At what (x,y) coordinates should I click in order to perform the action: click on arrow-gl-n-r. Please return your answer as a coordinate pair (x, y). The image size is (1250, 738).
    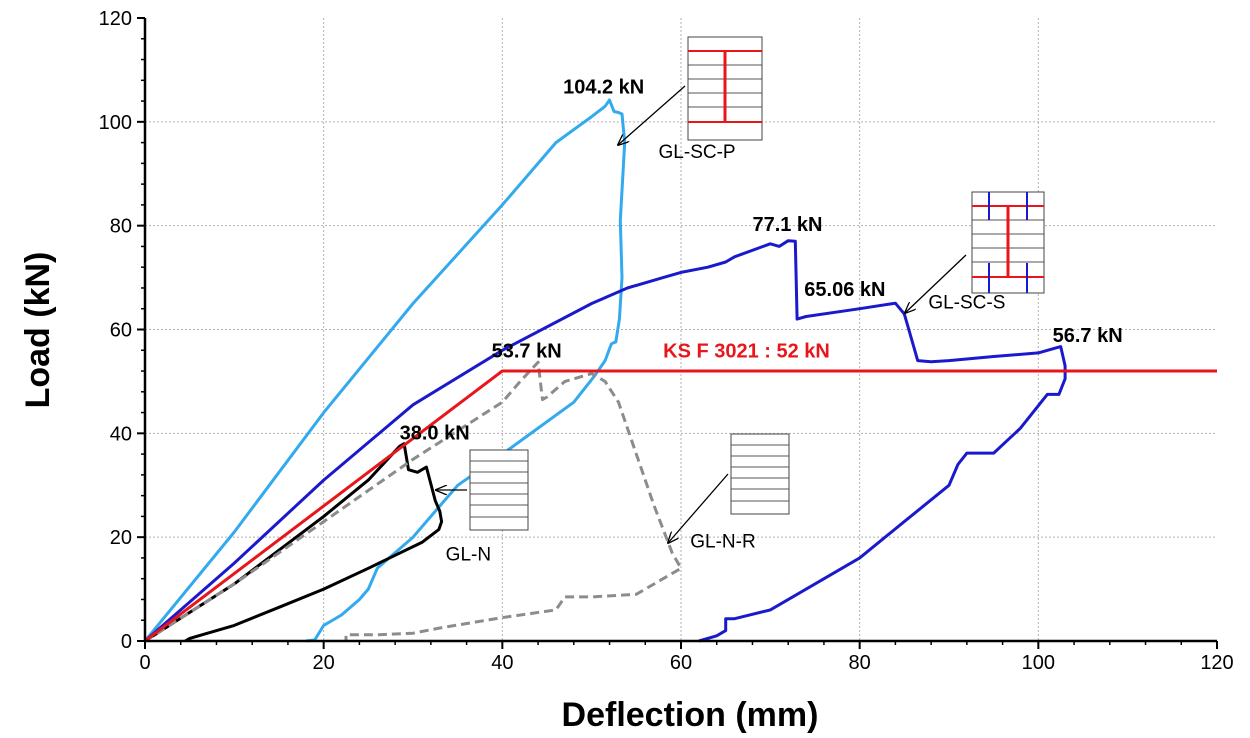
    Looking at the image, I should click on (698, 508).